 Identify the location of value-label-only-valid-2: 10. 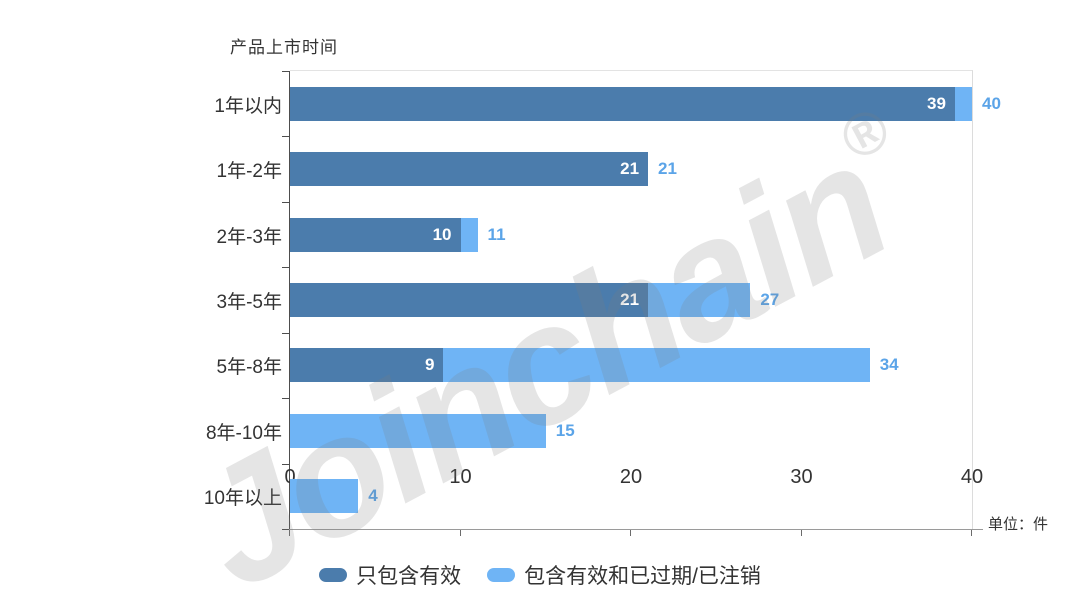
(442, 234).